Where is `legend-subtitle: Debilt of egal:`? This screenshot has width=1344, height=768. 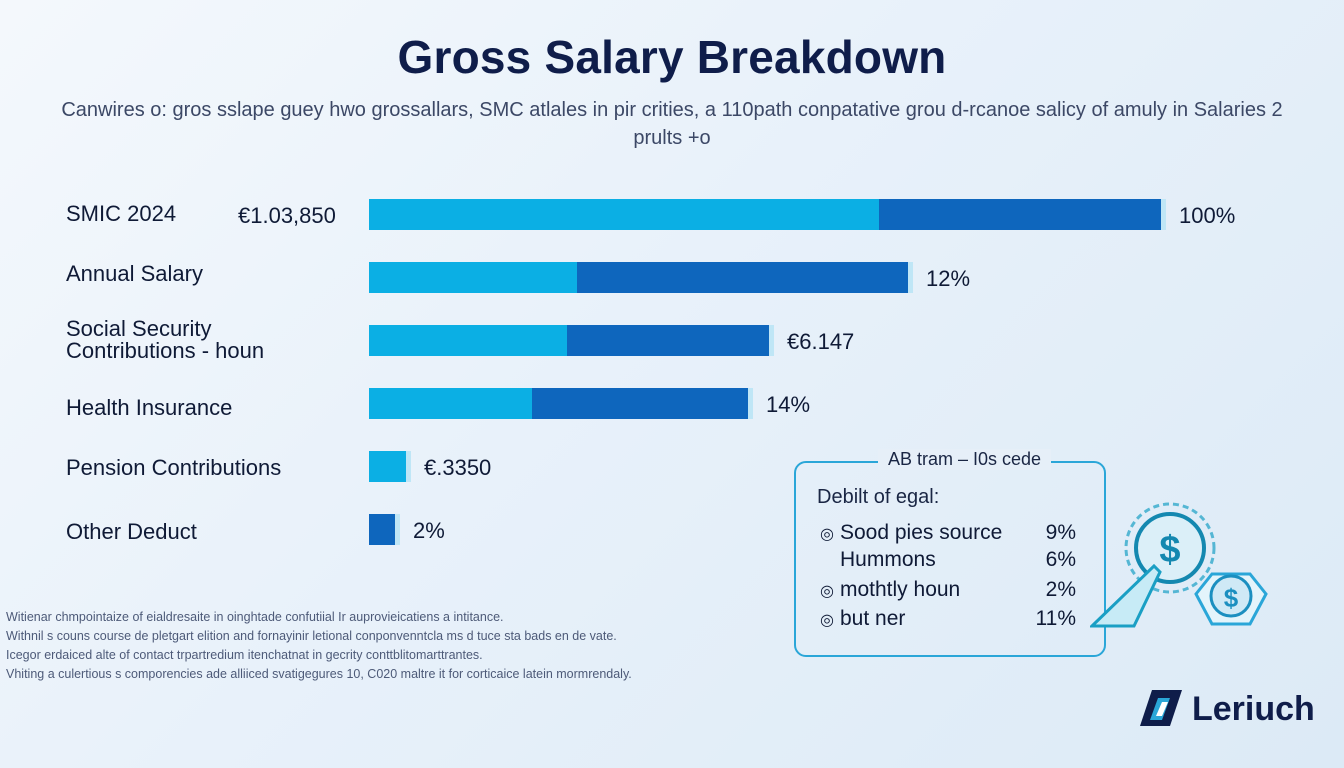 legend-subtitle: Debilt of egal: is located at coordinates (878, 497).